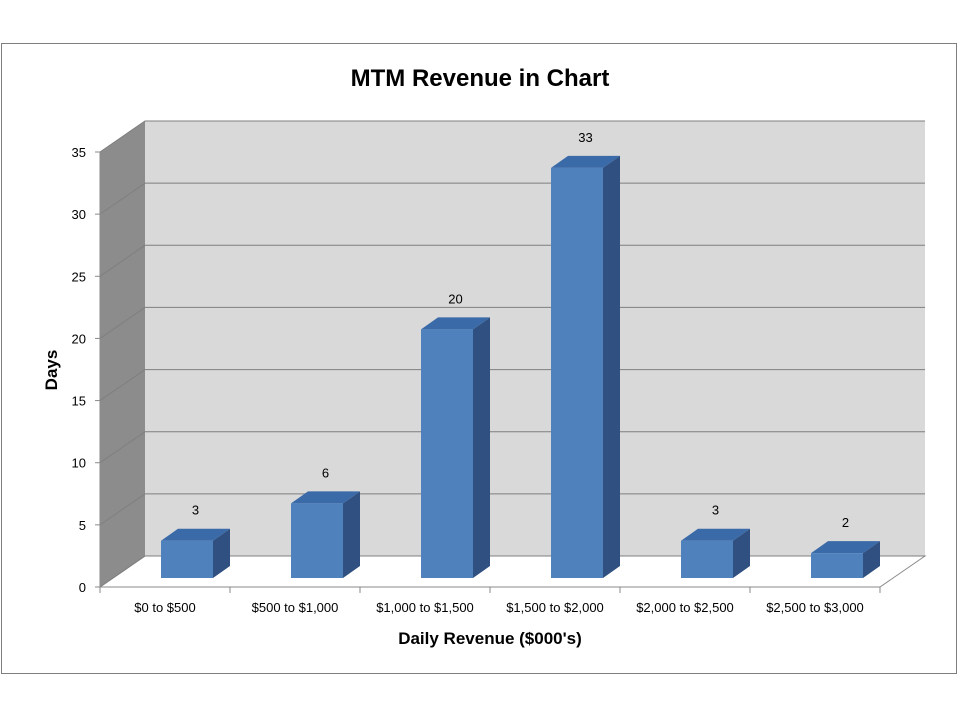 The width and height of the screenshot is (960, 720). What do you see at coordinates (295, 607) in the screenshot?
I see `x-category-label: $500 to $1,000` at bounding box center [295, 607].